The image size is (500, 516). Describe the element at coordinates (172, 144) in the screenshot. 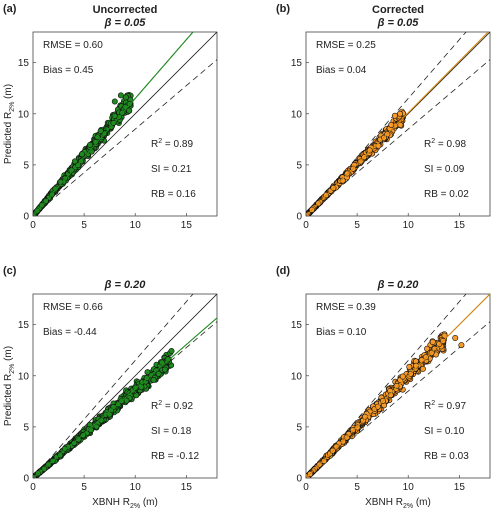

I see `r2-label: R2 = 0.89` at that location.